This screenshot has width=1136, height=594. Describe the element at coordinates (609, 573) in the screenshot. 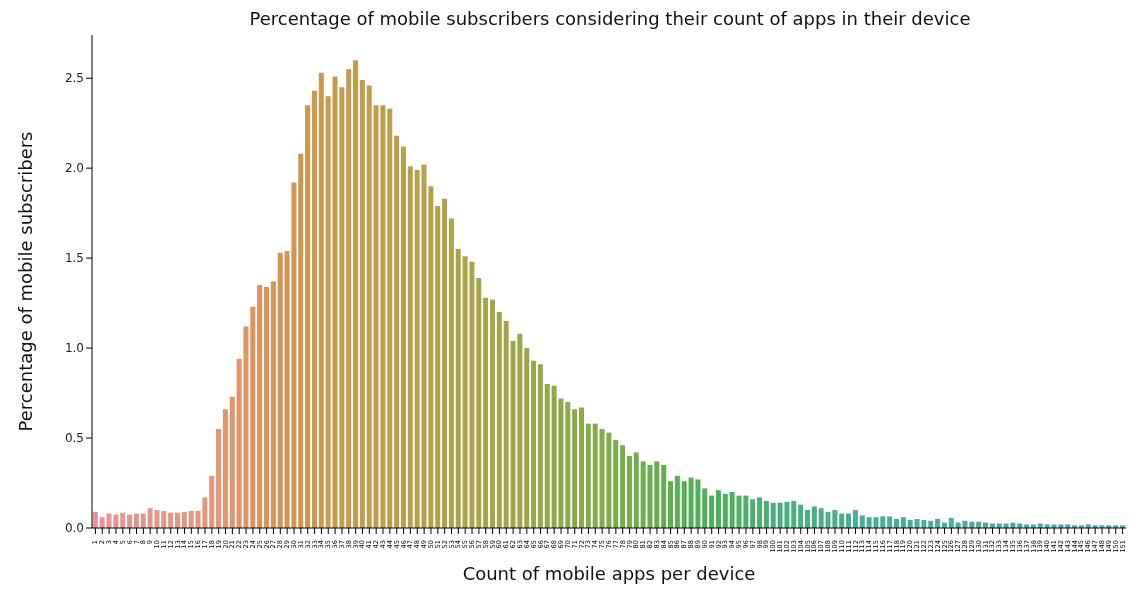

I see `x-axis-title: Count of mobile apps per device` at that location.